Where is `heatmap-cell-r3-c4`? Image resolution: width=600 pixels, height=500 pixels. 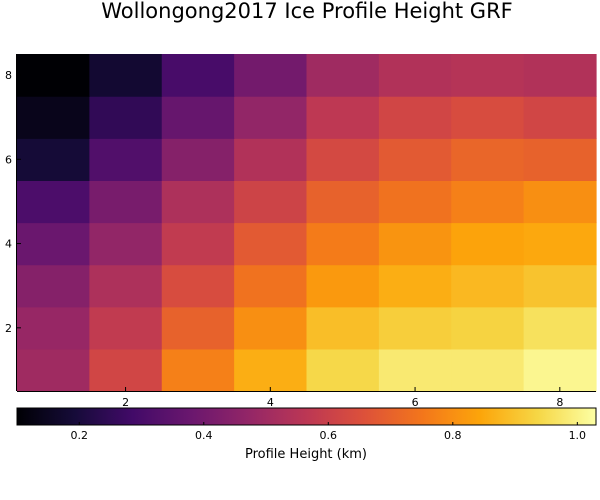 heatmap-cell-r3-c4 is located at coordinates (271, 286).